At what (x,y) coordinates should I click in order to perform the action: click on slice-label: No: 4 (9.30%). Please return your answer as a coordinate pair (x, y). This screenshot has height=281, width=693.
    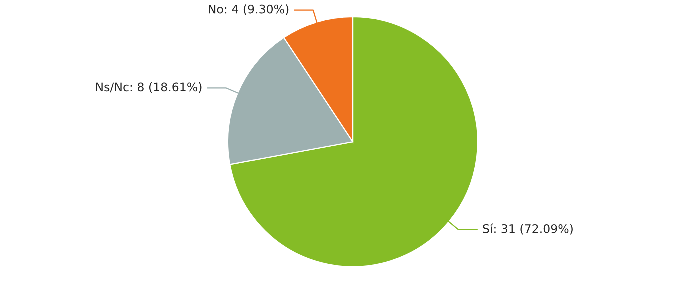
    Looking at the image, I should click on (249, 10).